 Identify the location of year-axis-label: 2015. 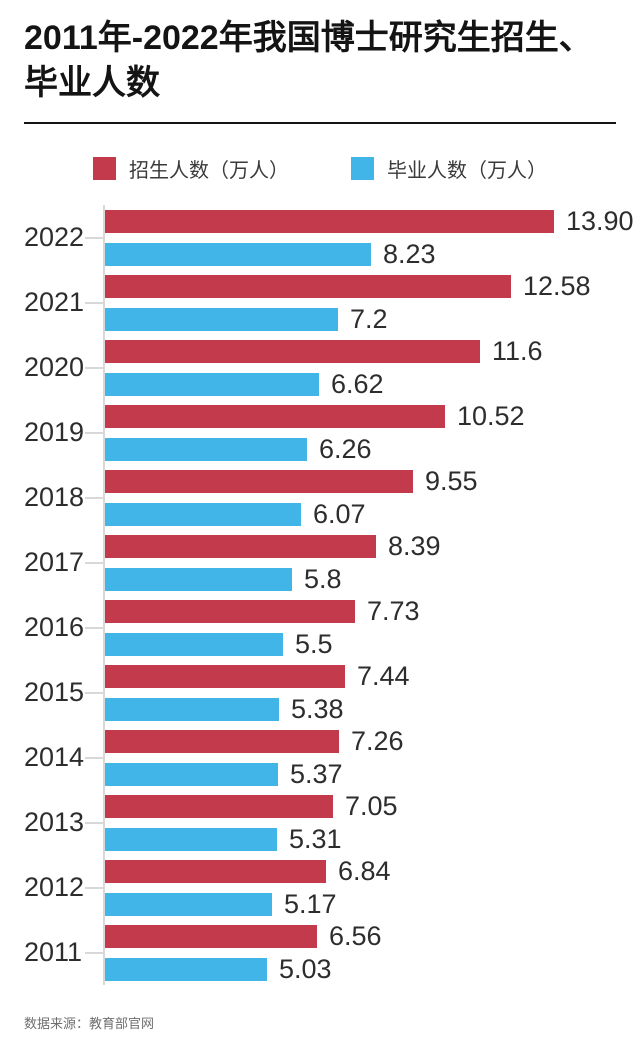
(54, 692).